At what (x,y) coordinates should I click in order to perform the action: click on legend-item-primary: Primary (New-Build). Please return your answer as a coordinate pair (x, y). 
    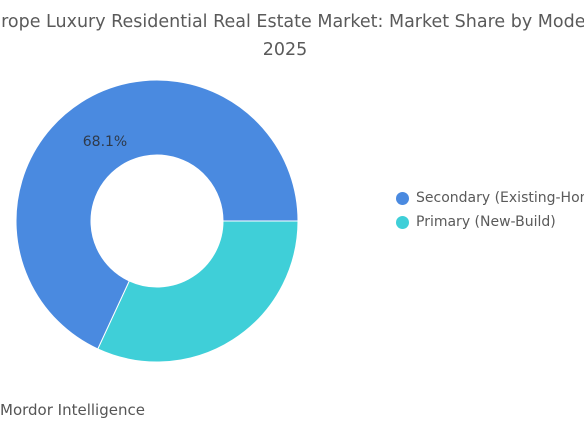
    Looking at the image, I should click on (490, 222).